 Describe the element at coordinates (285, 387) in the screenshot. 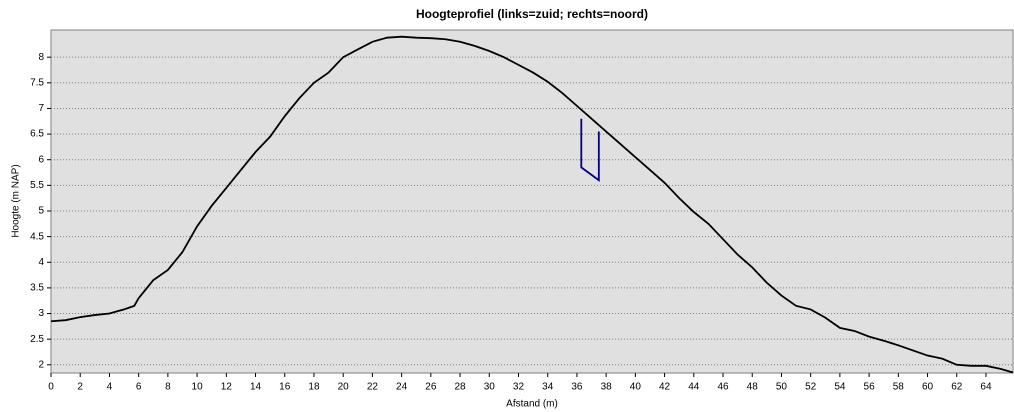

I see `x-tick-label: 16` at that location.